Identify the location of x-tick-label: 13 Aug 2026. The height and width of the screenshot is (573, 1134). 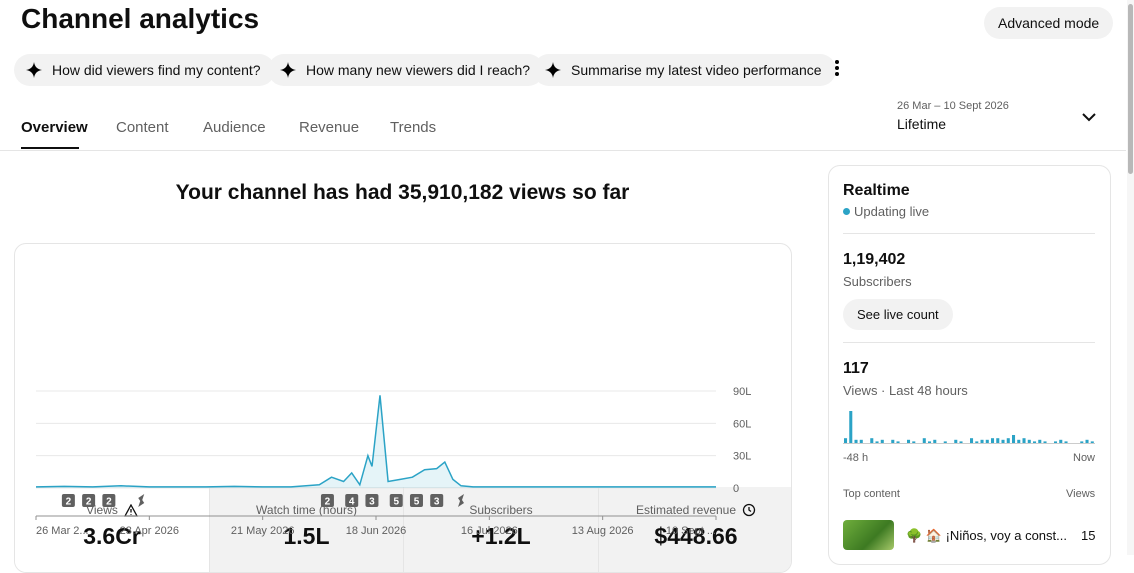
(603, 531).